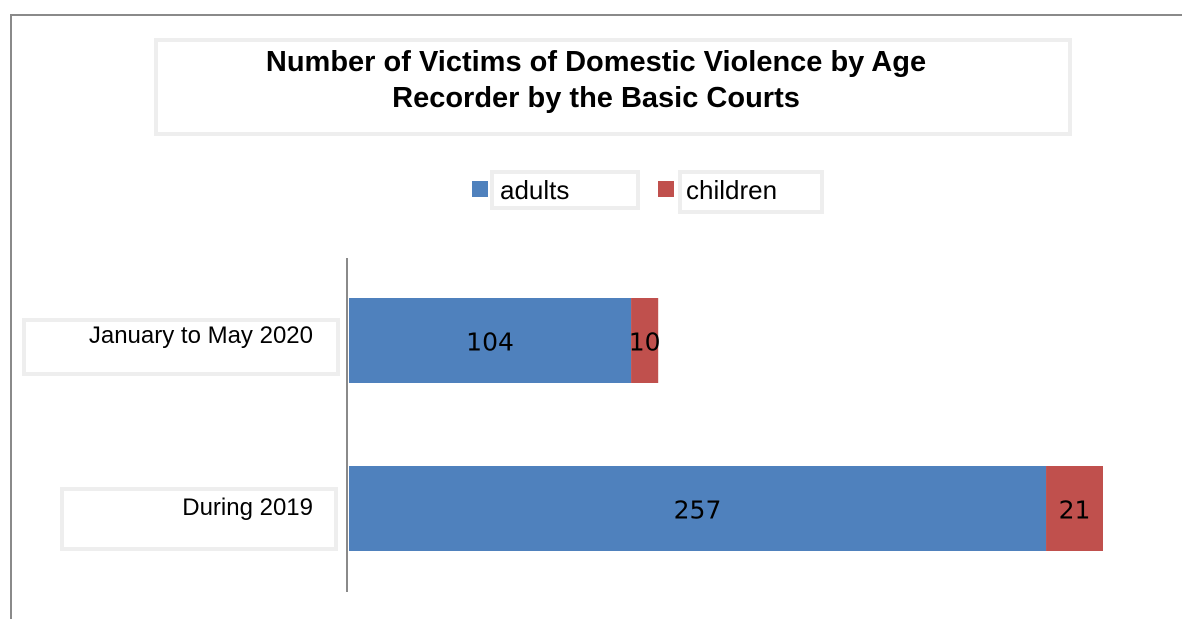 The height and width of the screenshot is (619, 1182). What do you see at coordinates (11, 316) in the screenshot?
I see `chart-frame-left-border` at bounding box center [11, 316].